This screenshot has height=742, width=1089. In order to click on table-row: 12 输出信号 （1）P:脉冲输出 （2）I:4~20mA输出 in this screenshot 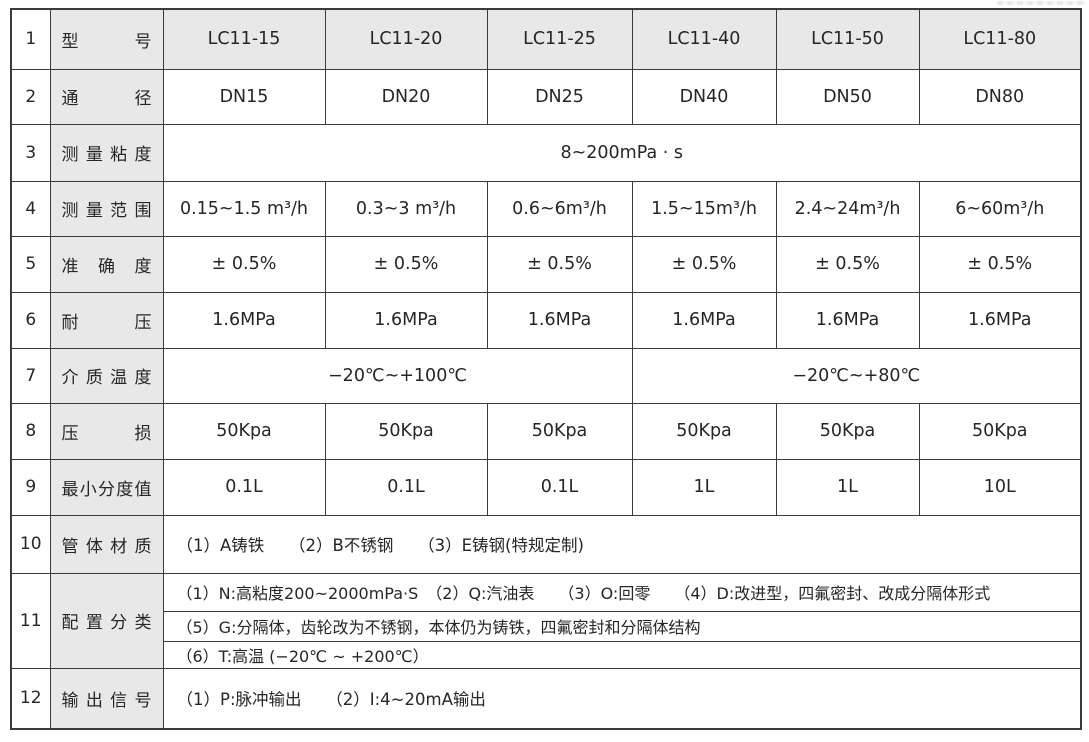, I will do `click(546, 698)`.